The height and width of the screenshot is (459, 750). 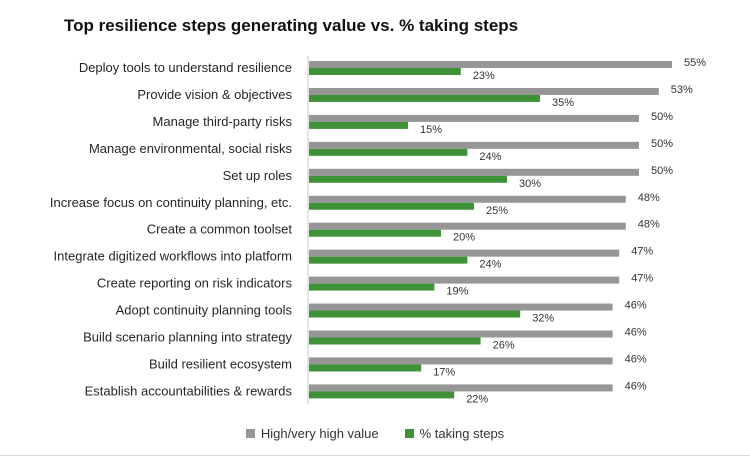 I want to click on data-label-taking-steps: 35%, so click(x=563, y=103).